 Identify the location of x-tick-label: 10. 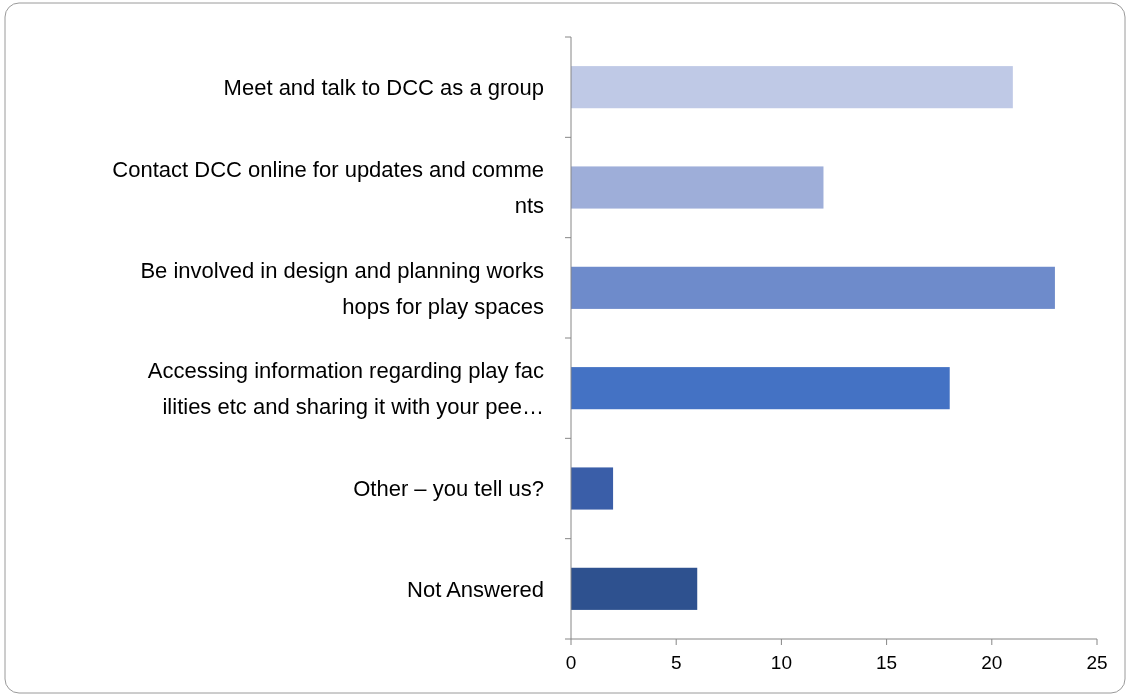
(781, 662).